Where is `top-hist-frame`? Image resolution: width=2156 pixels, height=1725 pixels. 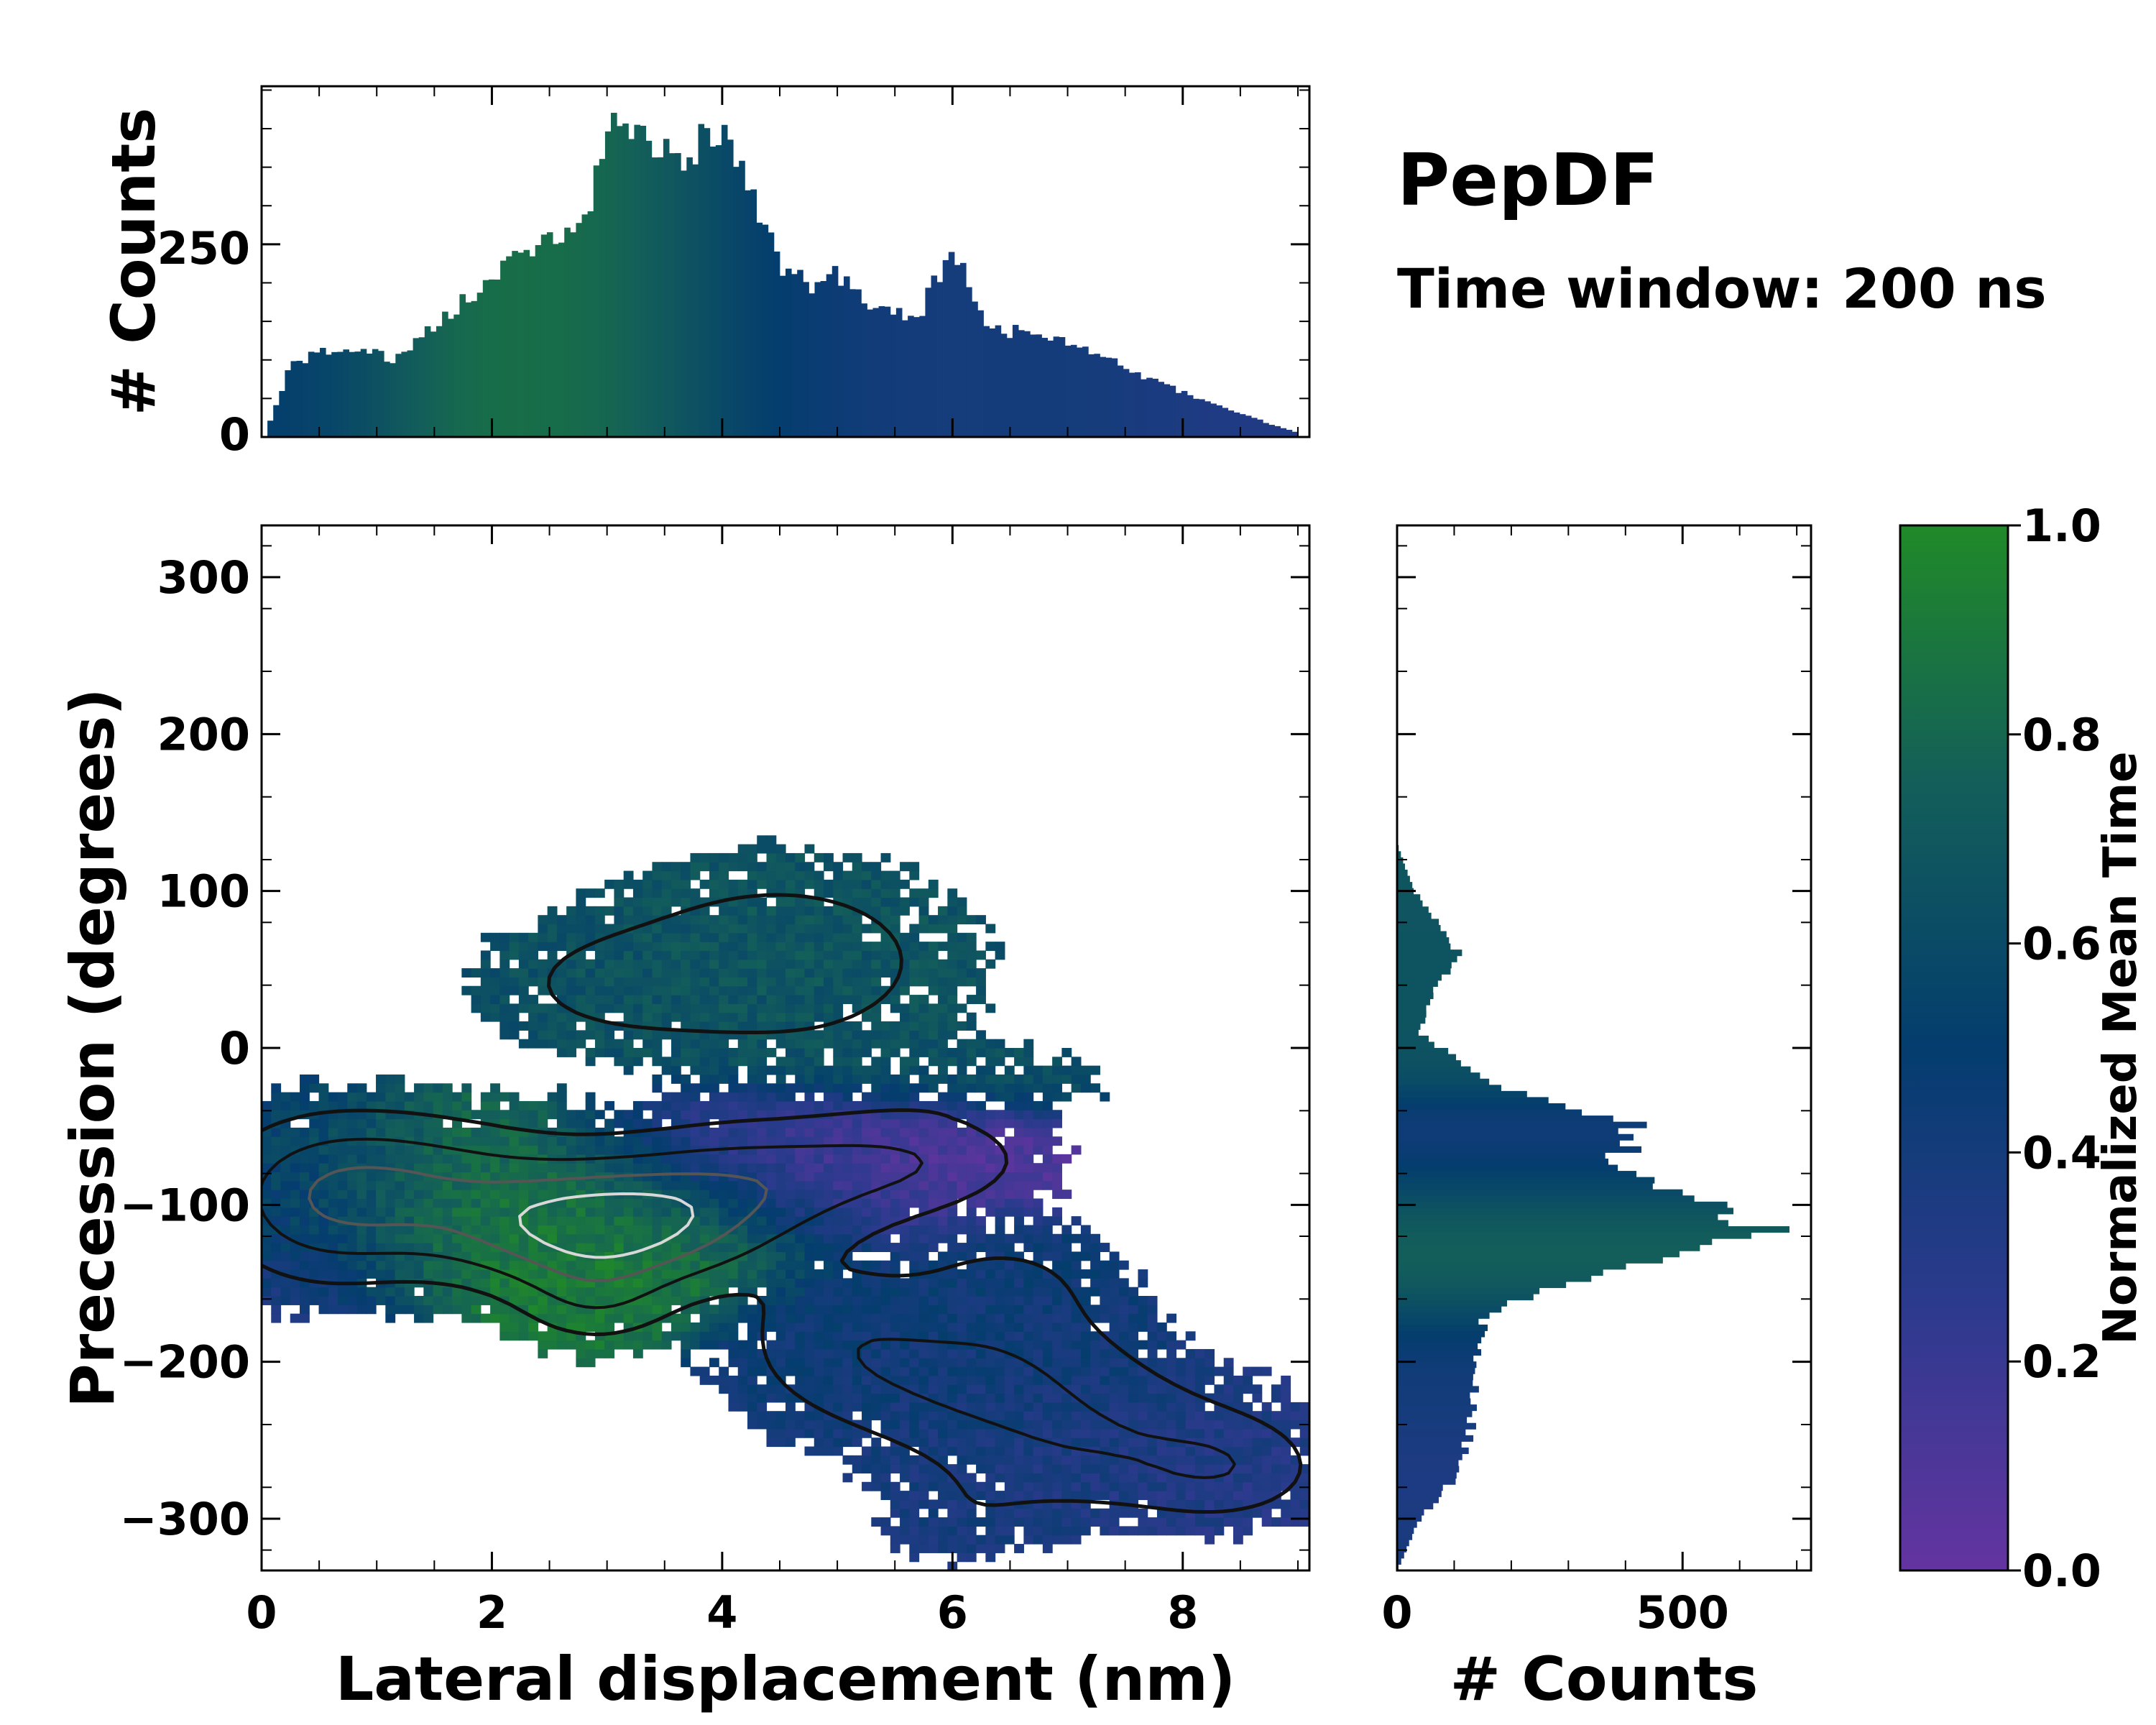
top-hist-frame is located at coordinates (785, 261).